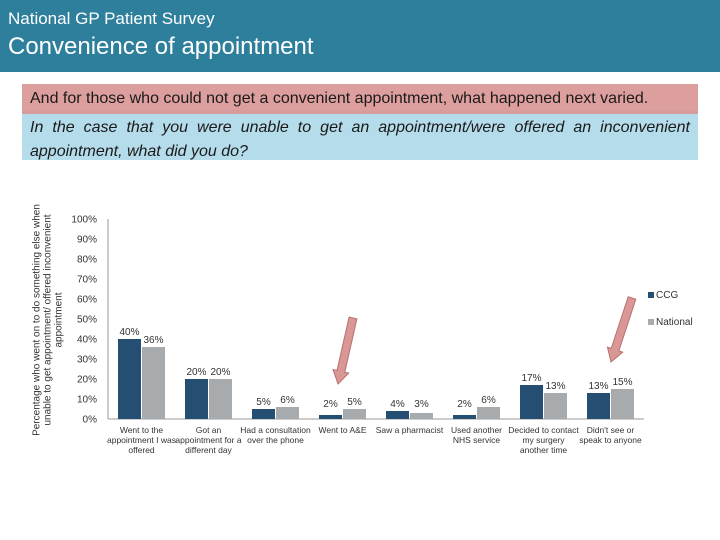 The image size is (720, 540). I want to click on x-category-label: Went to A&E, so click(342, 430).